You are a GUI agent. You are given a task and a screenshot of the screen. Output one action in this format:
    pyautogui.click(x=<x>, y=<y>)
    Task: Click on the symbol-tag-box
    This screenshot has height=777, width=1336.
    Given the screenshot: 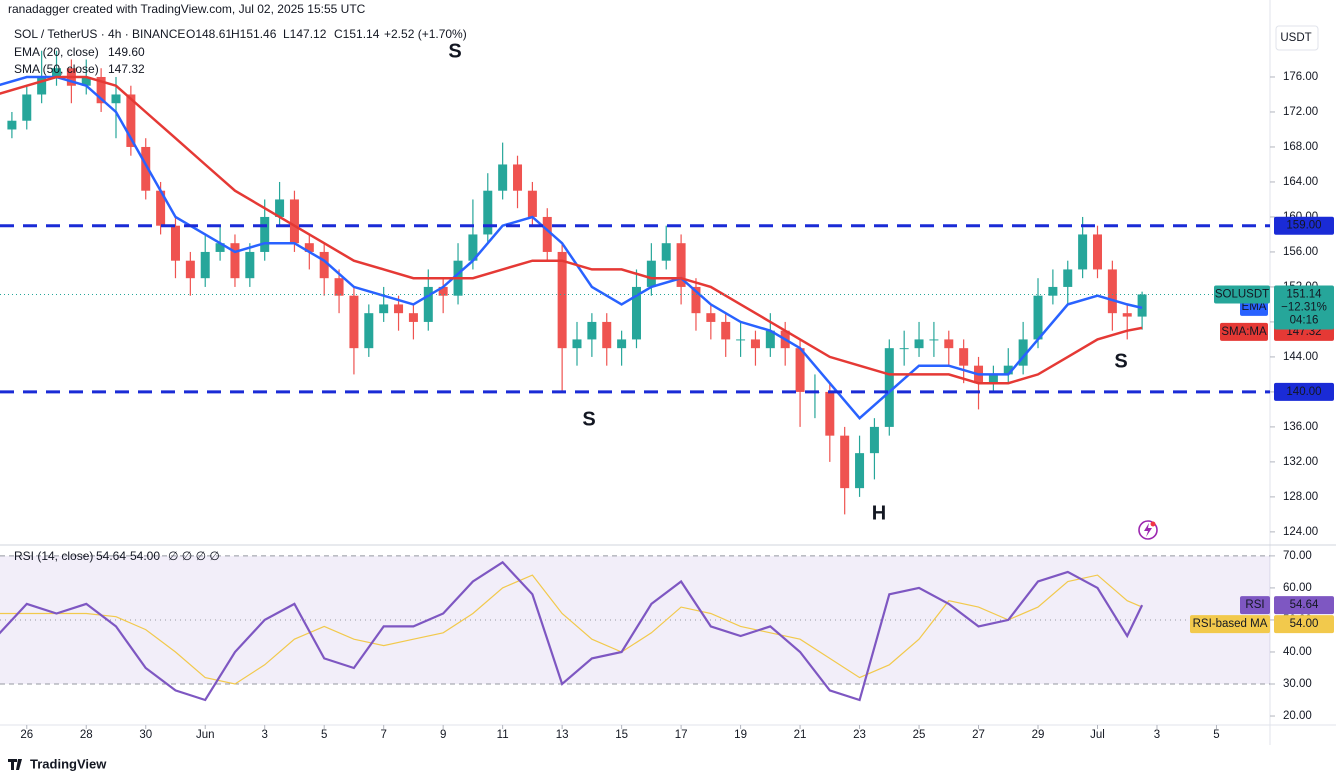 What is the action you would take?
    pyautogui.click(x=1242, y=294)
    